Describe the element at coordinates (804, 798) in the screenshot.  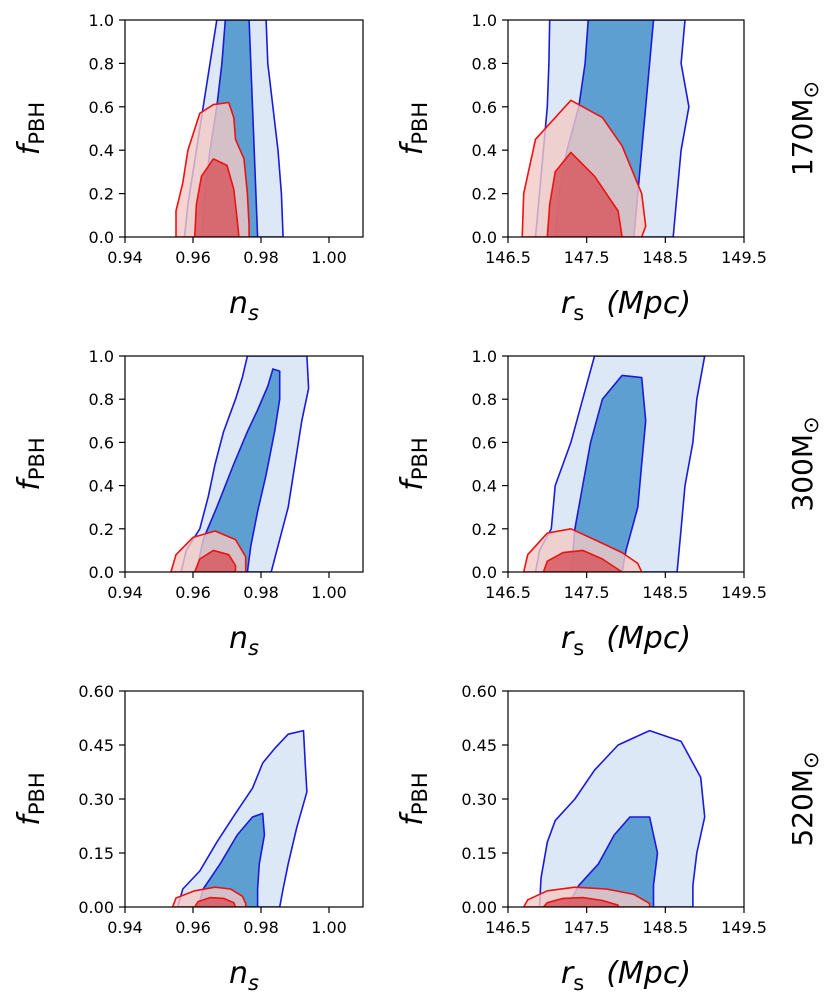
I see `row-mass-label: 520M⊙` at that location.